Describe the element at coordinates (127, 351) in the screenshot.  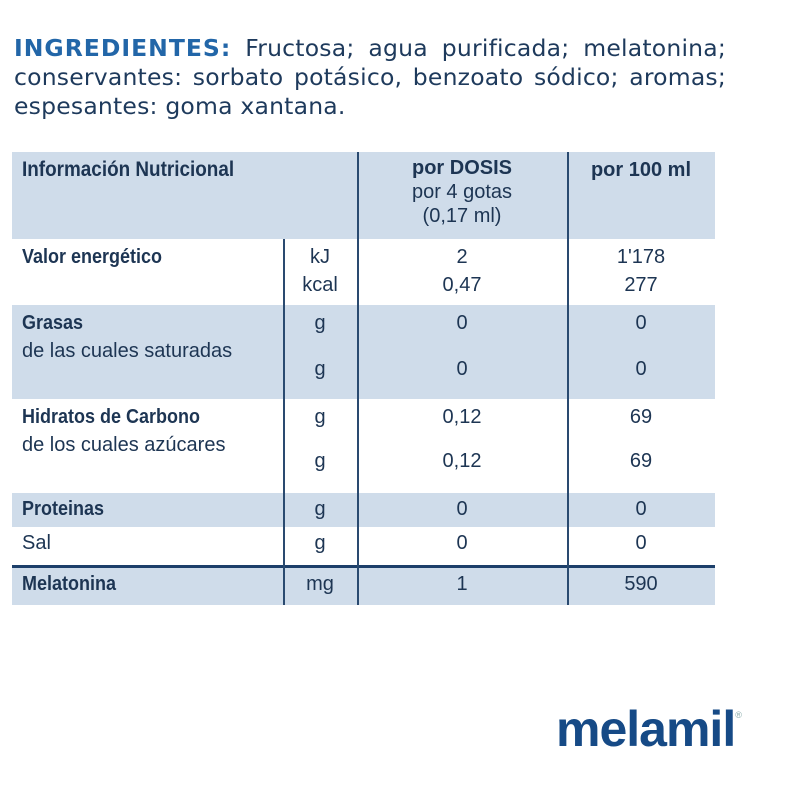
I see `row-sublabel: de las cuales saturadas` at that location.